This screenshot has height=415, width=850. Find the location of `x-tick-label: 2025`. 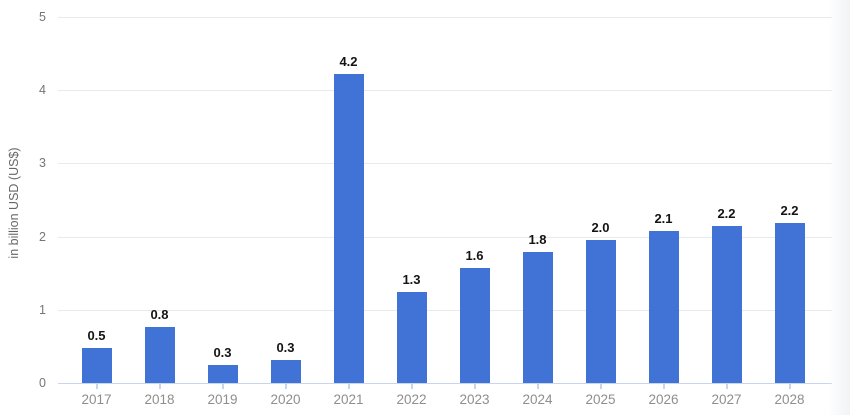

x-tick-label: 2025 is located at coordinates (600, 399).